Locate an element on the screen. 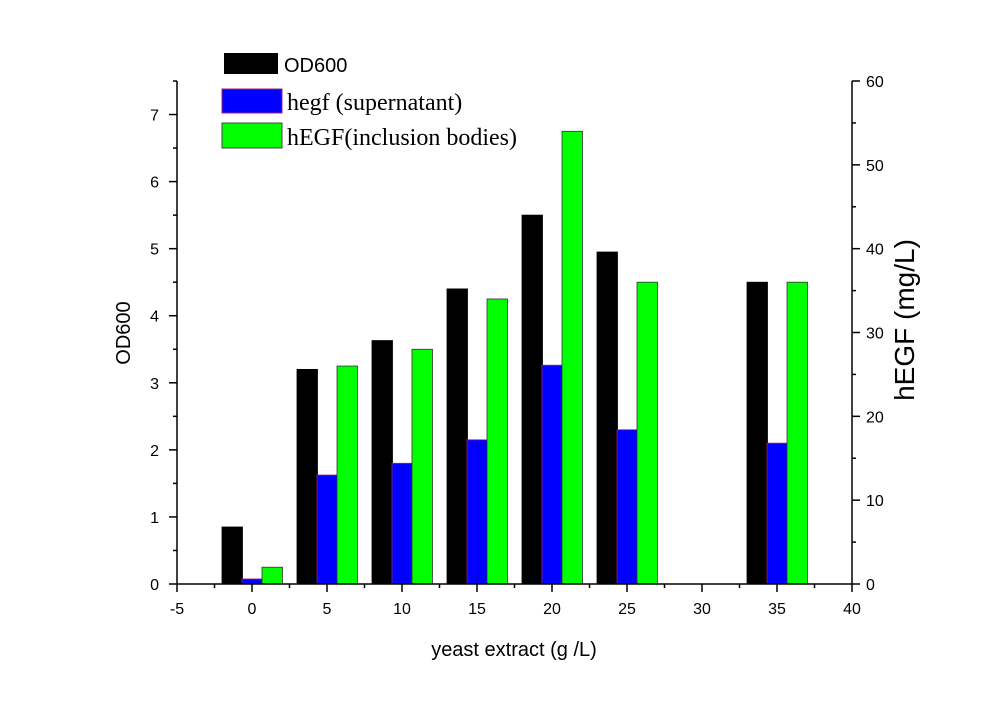 Image resolution: width=991 pixels, height=701 pixels. y-right-tick-label: 10 is located at coordinates (875, 501).